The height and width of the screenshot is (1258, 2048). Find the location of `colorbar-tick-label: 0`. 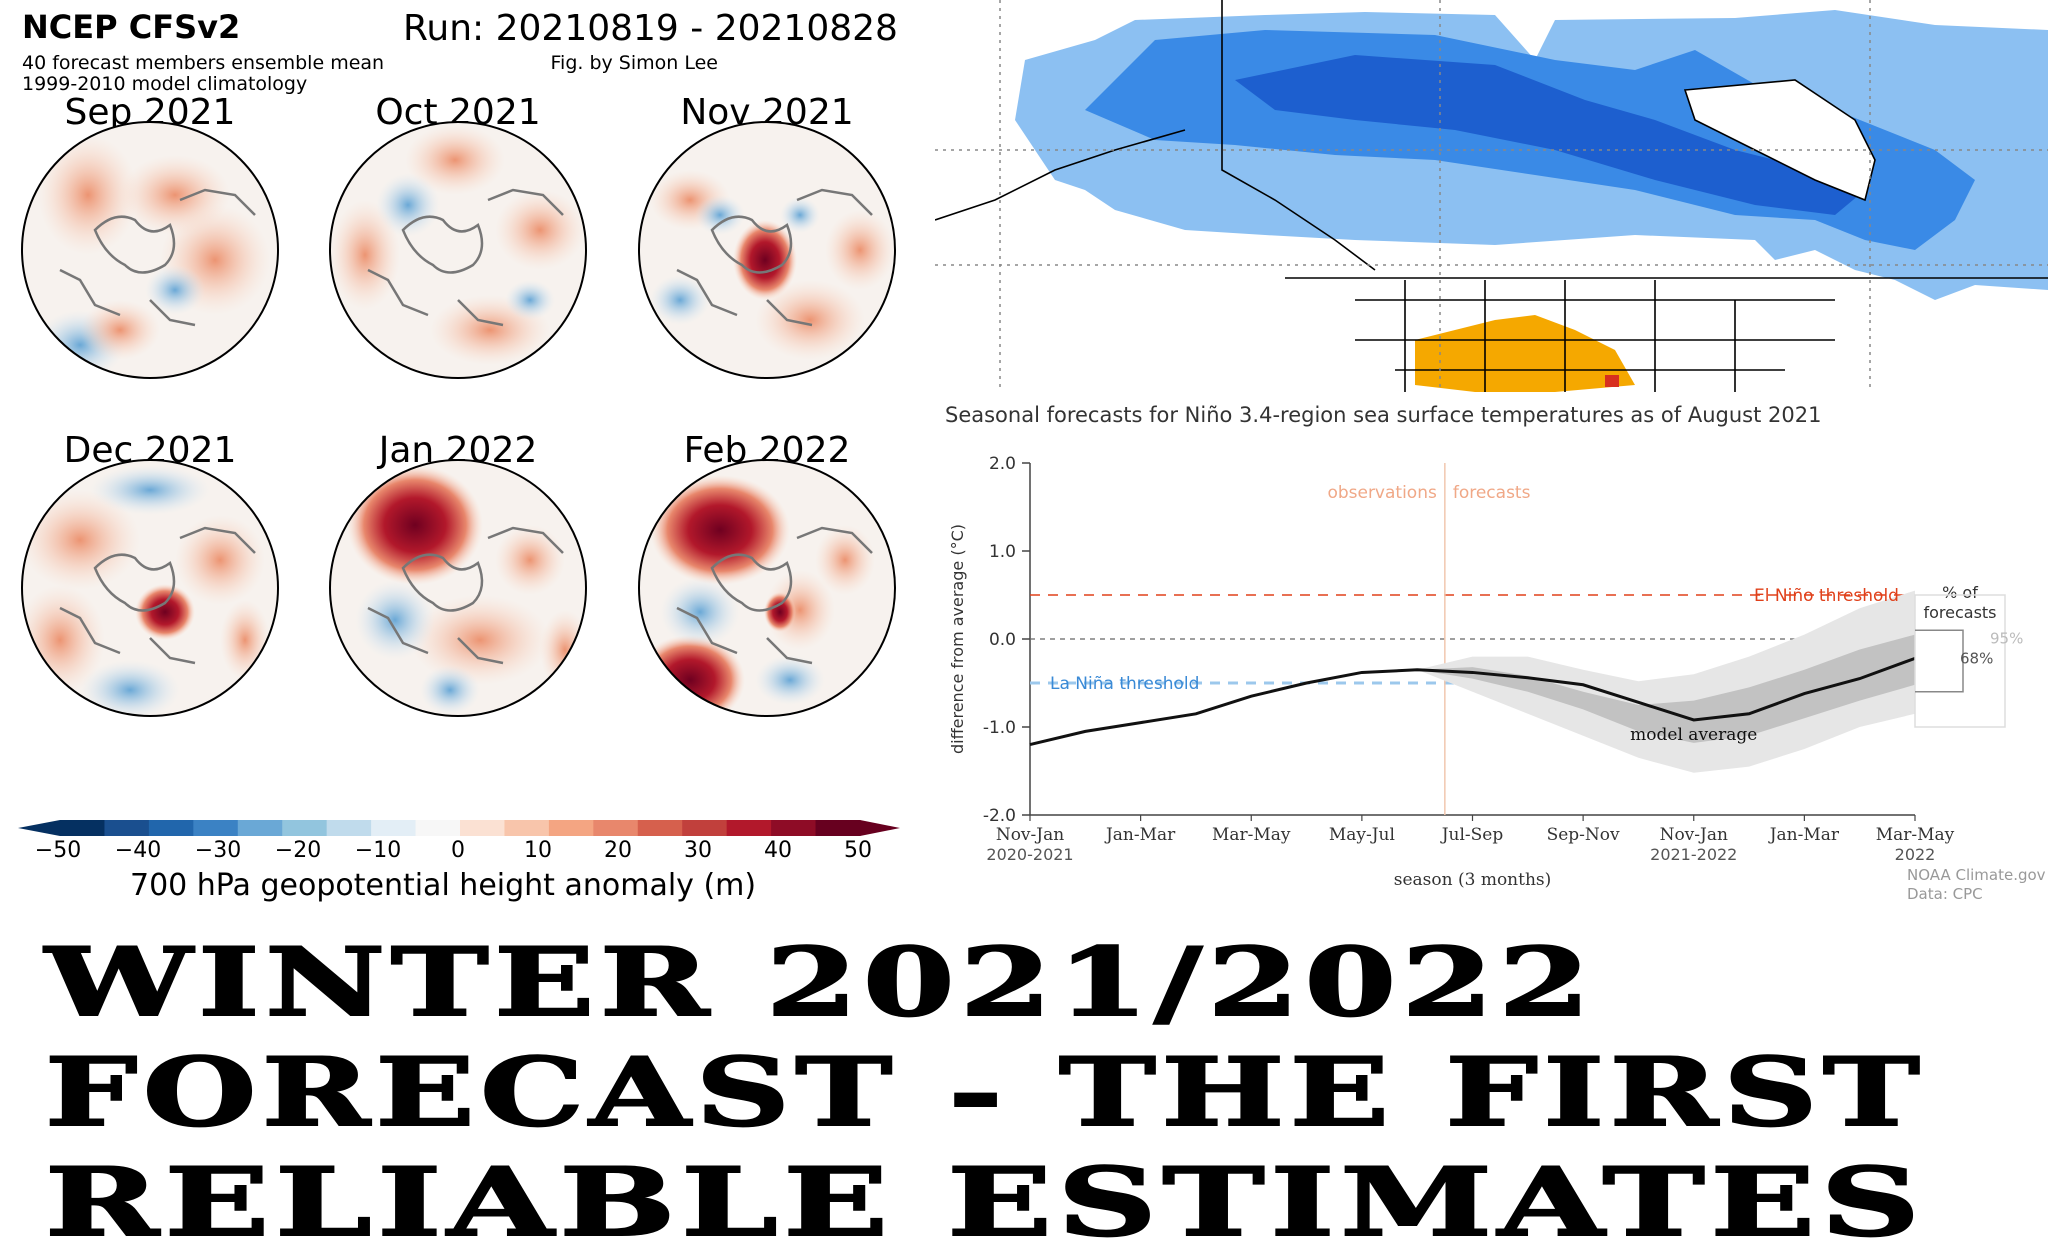

colorbar-tick-label: 0 is located at coordinates (458, 850).